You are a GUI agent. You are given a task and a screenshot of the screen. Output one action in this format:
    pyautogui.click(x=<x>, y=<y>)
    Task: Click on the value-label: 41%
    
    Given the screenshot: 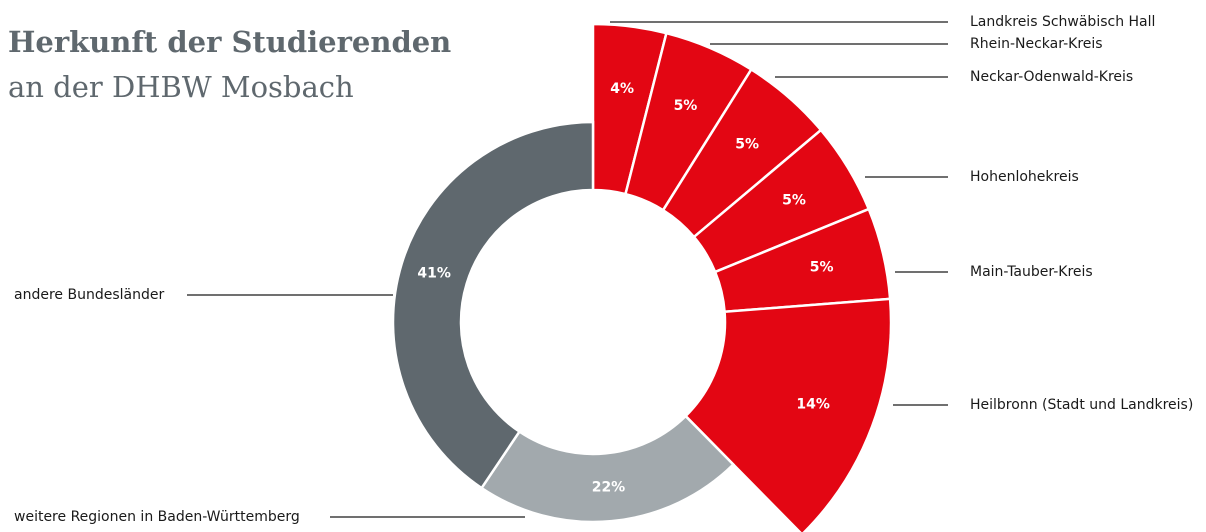 What is the action you would take?
    pyautogui.click(x=434, y=274)
    